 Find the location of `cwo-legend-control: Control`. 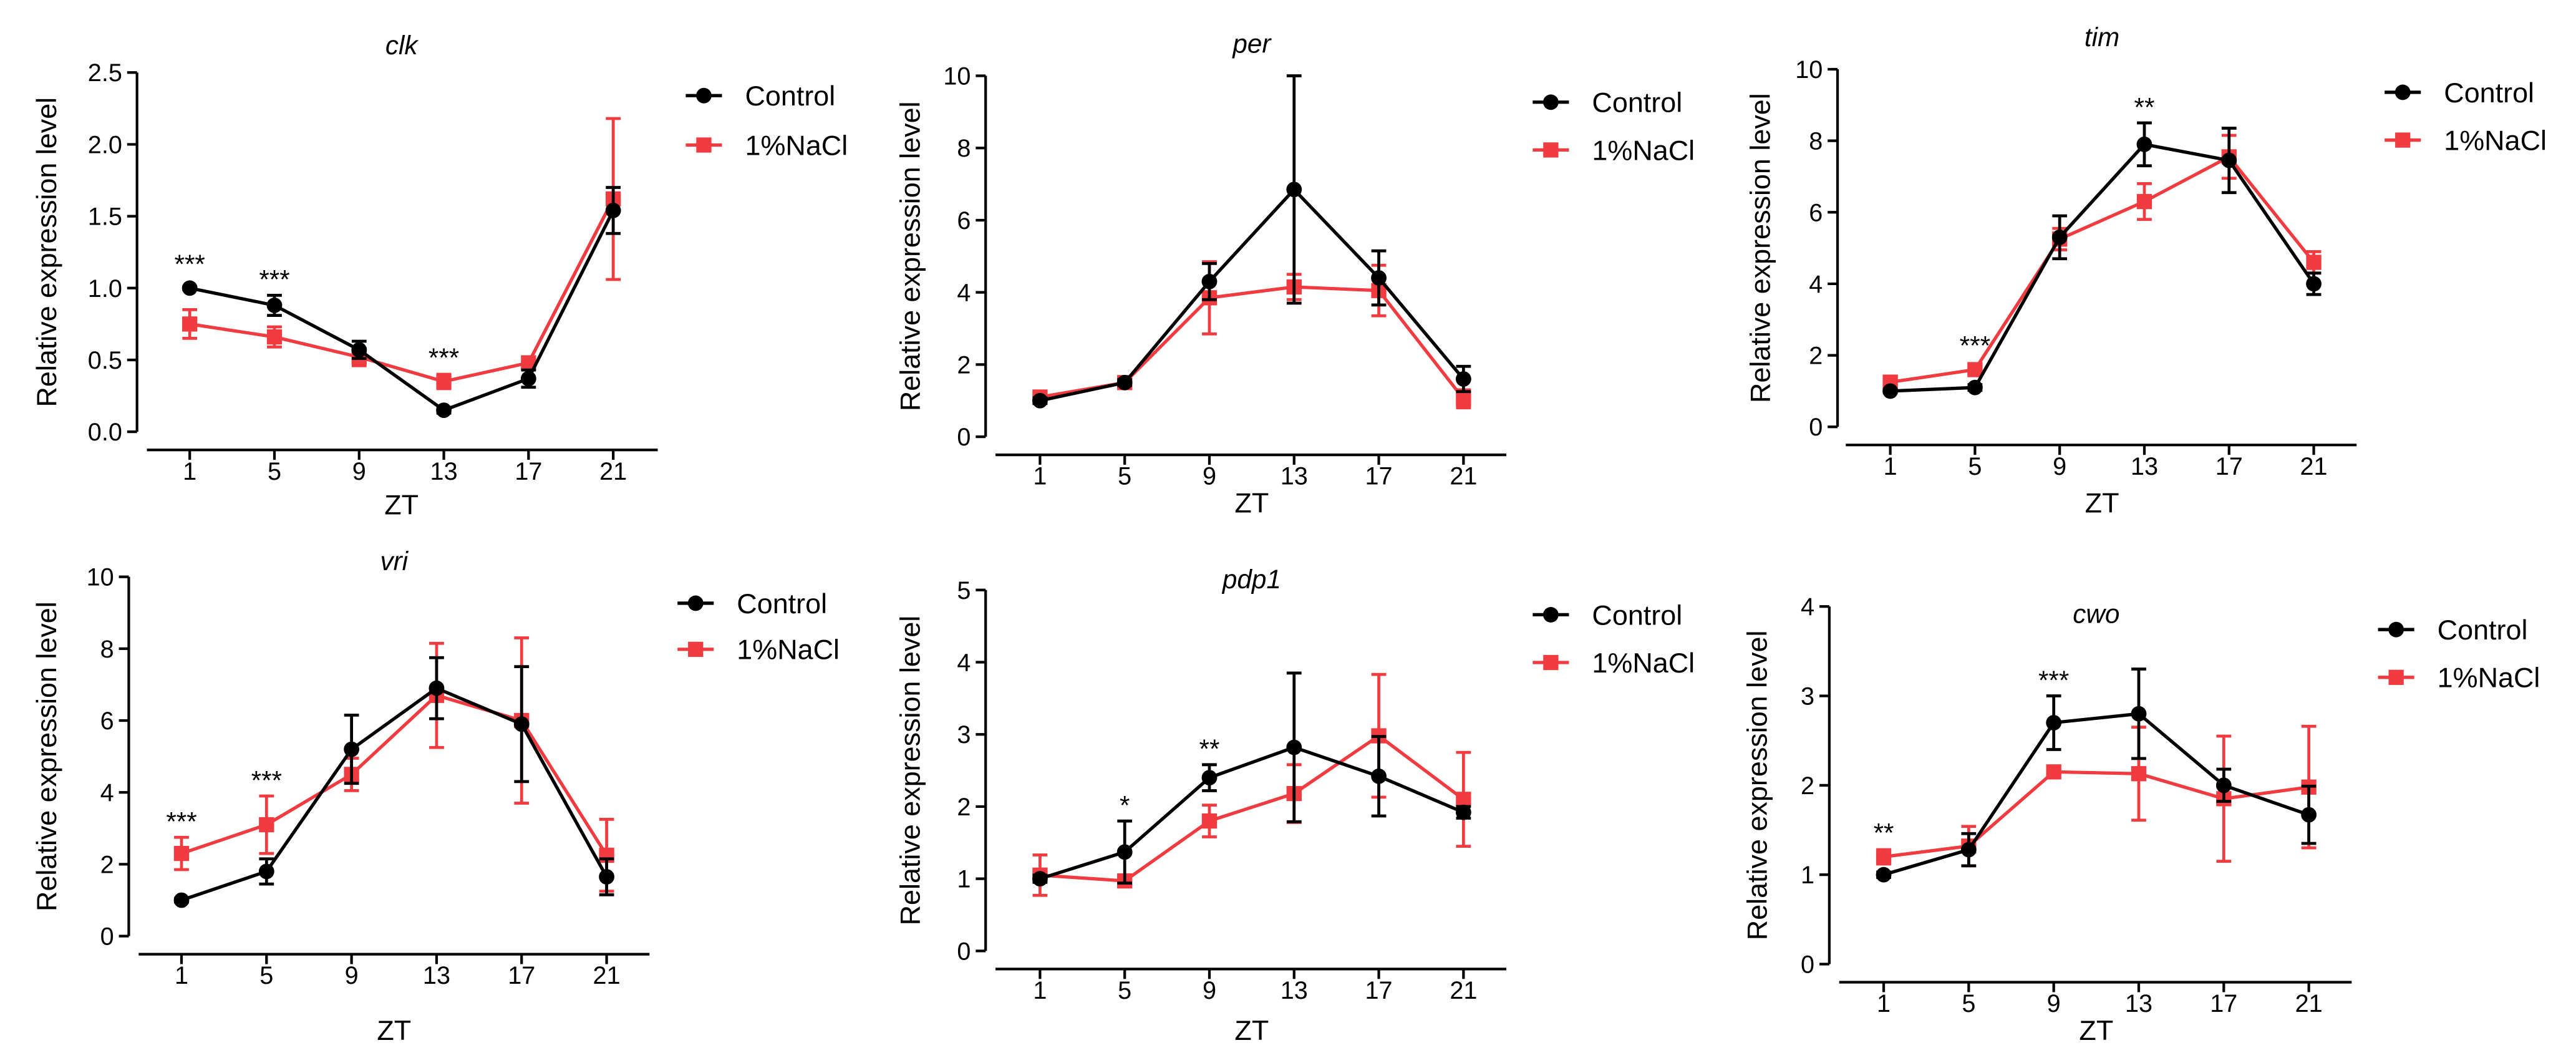

cwo-legend-control: Control is located at coordinates (2453, 630).